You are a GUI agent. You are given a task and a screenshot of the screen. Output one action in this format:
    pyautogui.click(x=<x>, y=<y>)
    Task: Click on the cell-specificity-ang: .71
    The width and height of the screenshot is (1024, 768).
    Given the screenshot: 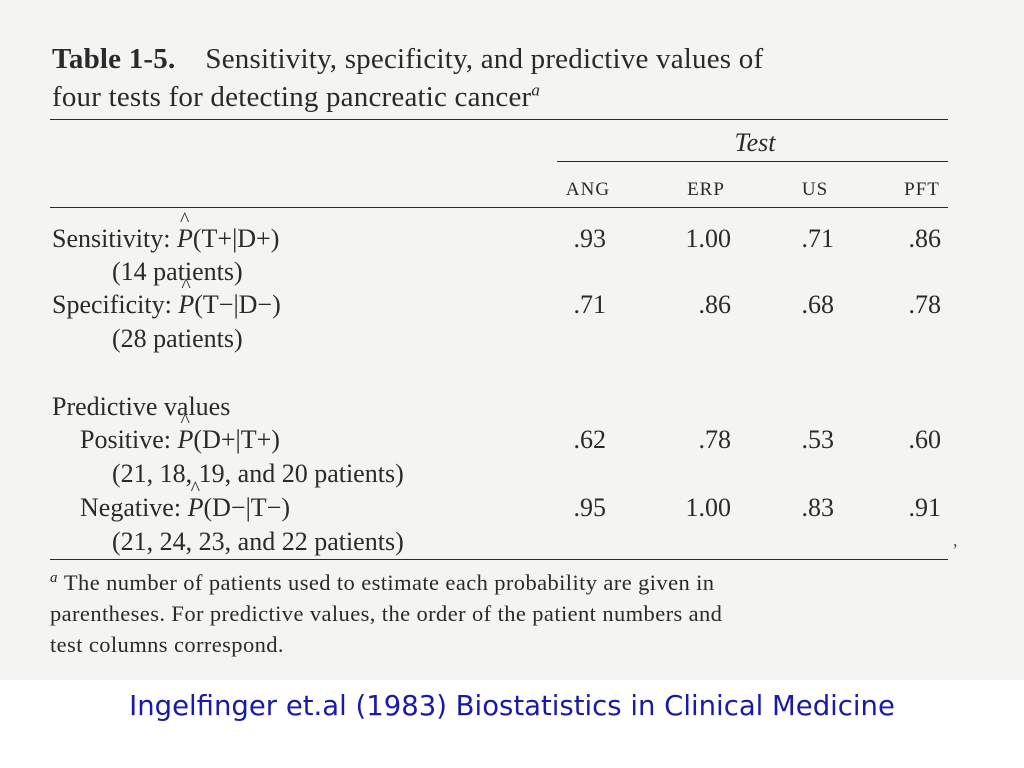 What is the action you would take?
    pyautogui.click(x=590, y=304)
    